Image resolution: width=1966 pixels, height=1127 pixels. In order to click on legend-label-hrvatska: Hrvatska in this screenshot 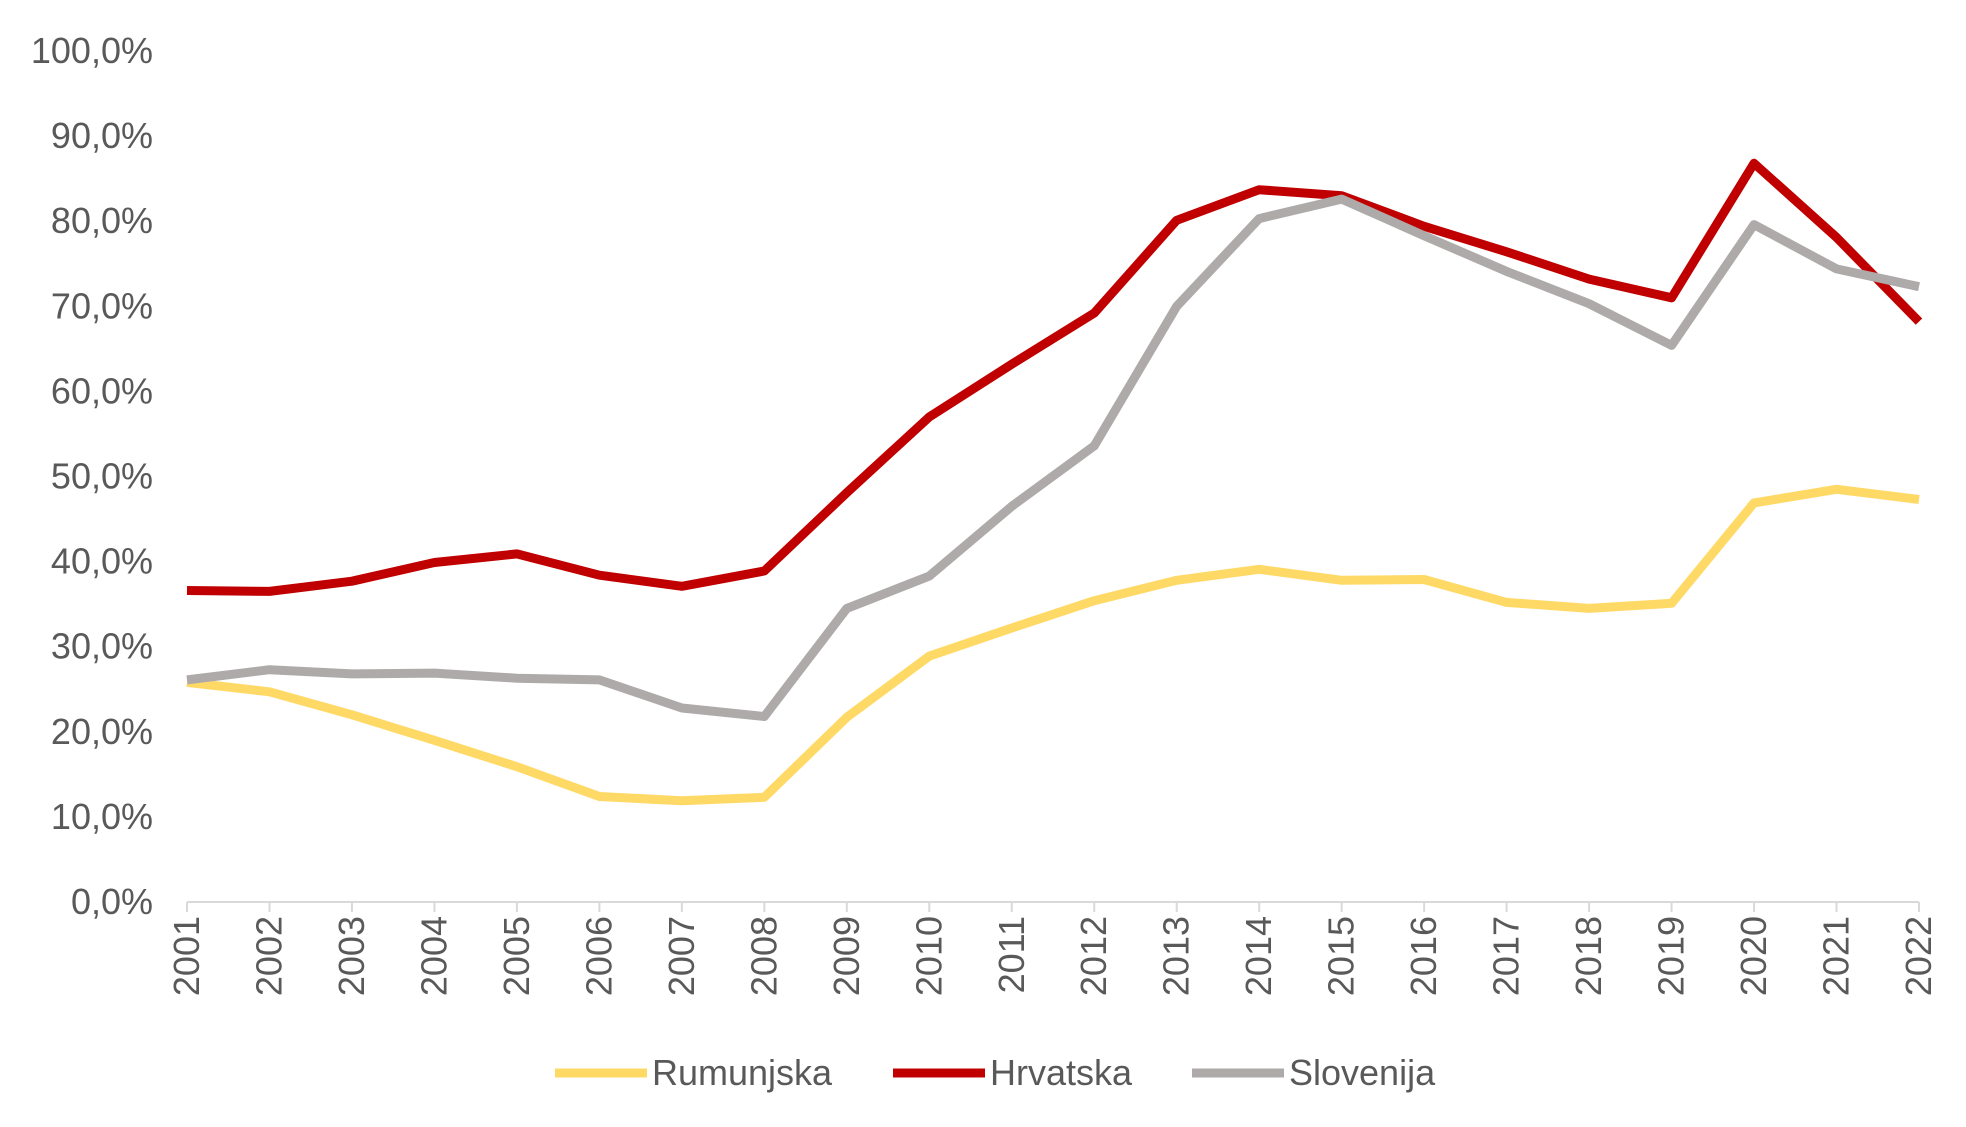, I will do `click(1061, 1072)`.